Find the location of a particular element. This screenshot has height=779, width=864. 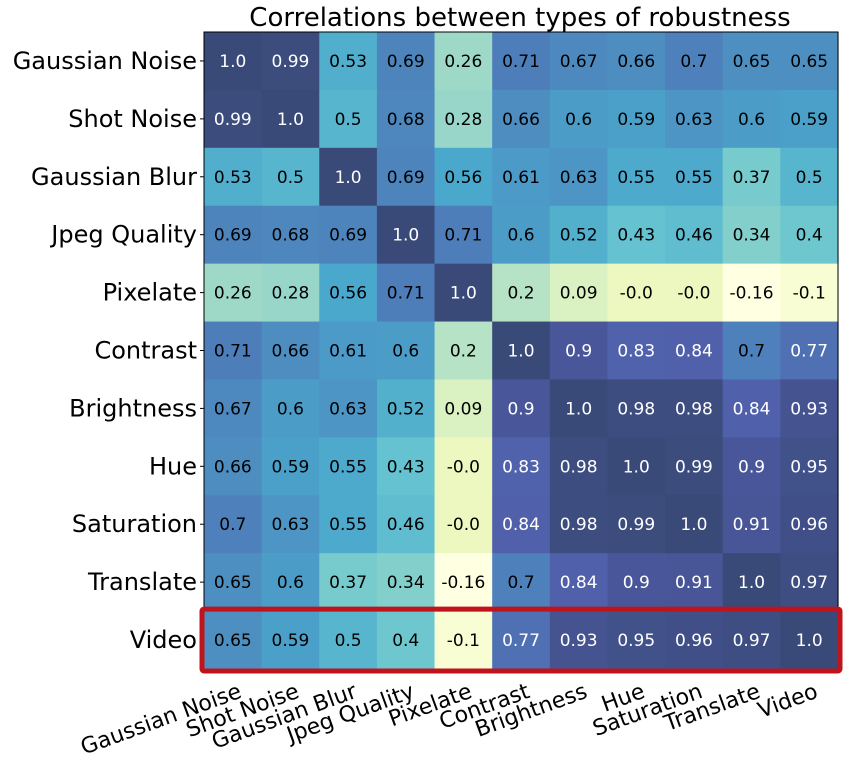

video-row-highlight is located at coordinates (521, 640).